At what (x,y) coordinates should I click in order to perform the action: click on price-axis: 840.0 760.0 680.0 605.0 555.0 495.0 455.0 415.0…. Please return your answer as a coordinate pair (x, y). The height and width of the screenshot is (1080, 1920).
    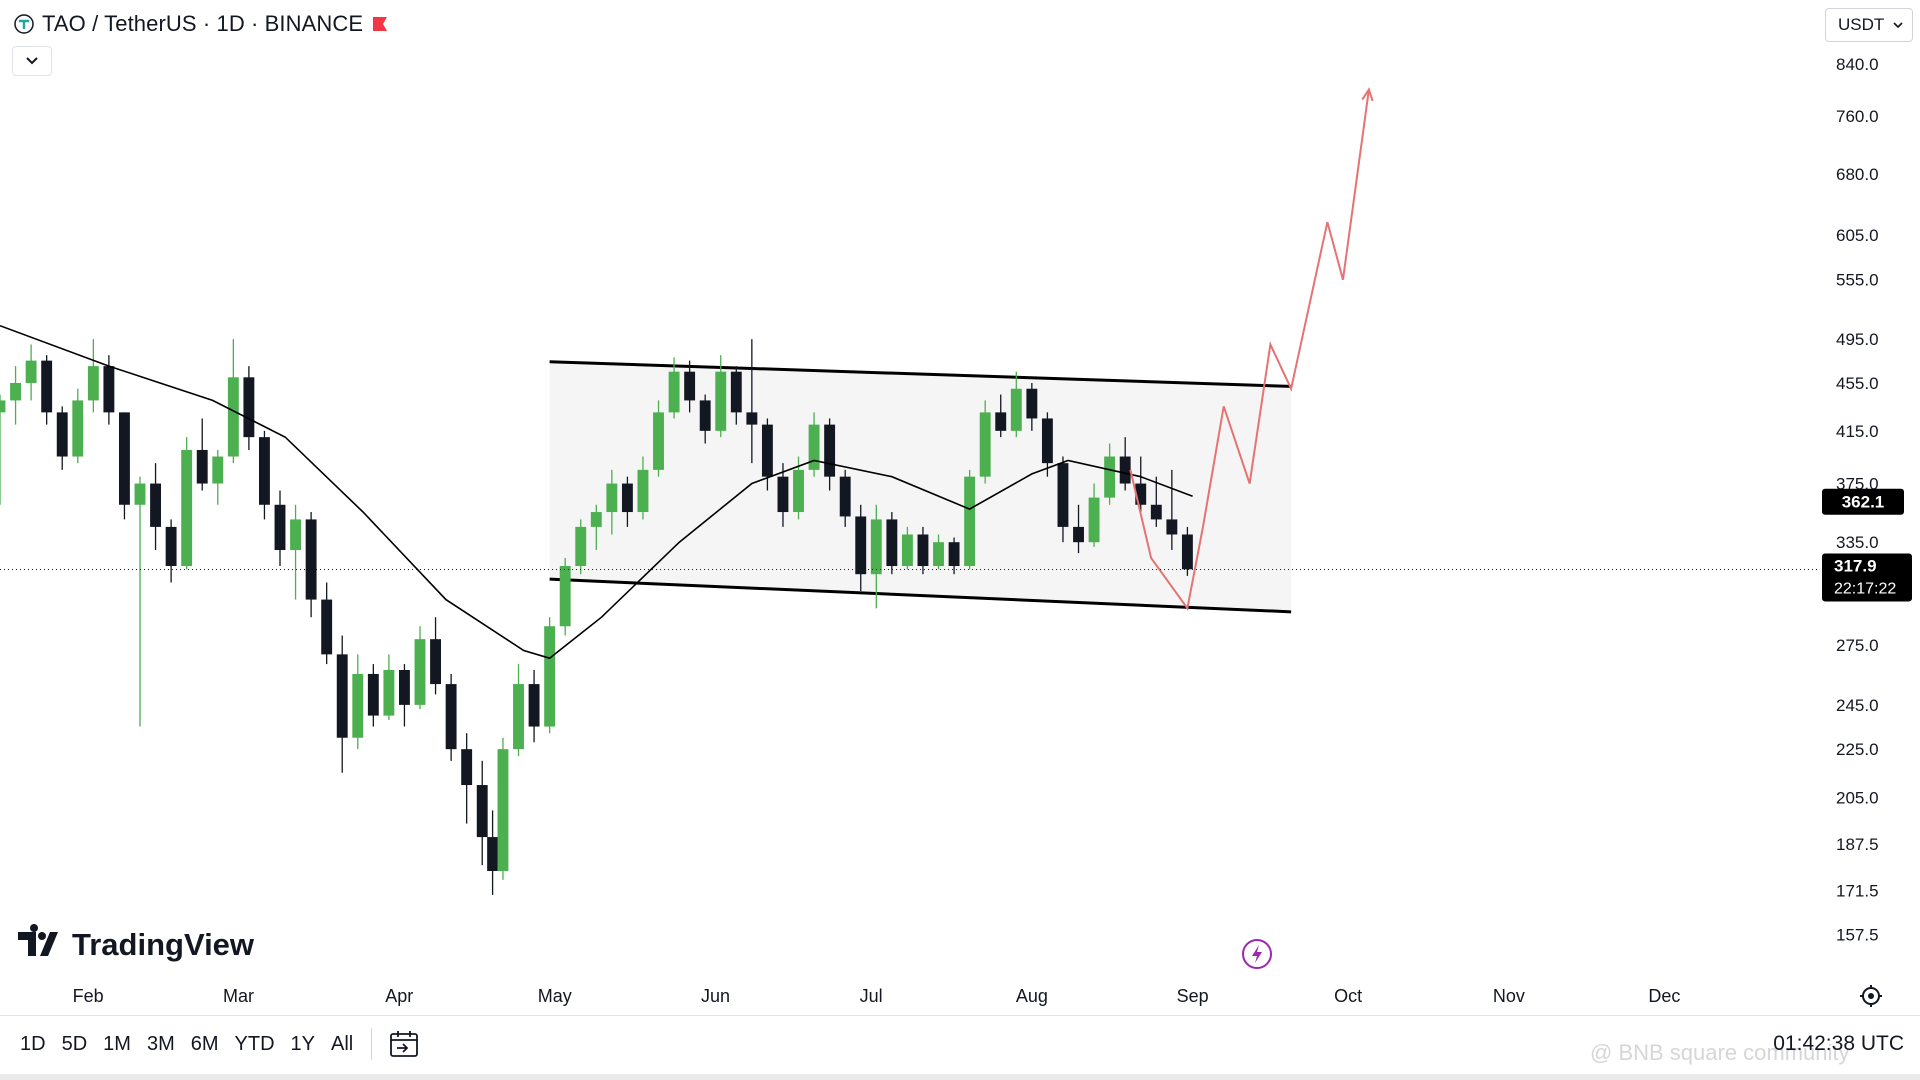
    Looking at the image, I should click on (1857, 499).